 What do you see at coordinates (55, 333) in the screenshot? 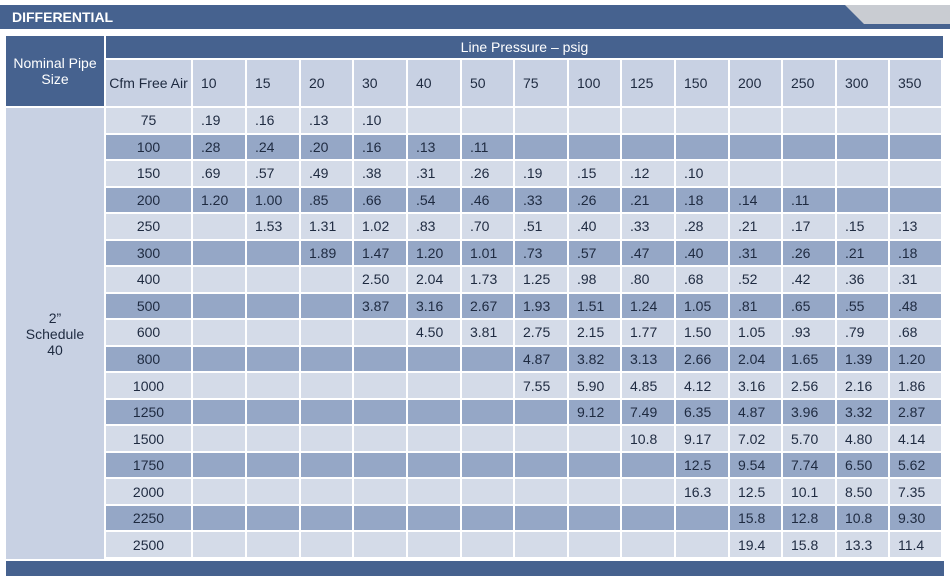
I see `pipe-size-line: Schedule` at bounding box center [55, 333].